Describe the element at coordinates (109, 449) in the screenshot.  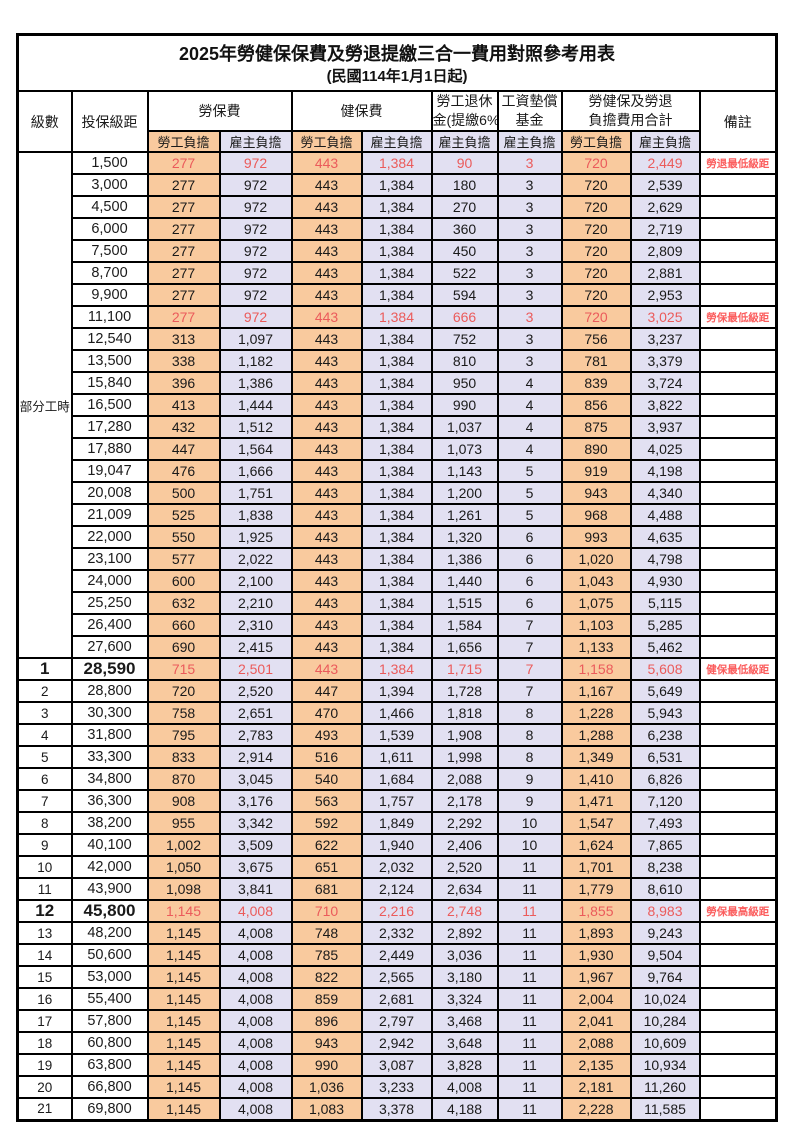
I see `cell-bracket: 17,880` at that location.